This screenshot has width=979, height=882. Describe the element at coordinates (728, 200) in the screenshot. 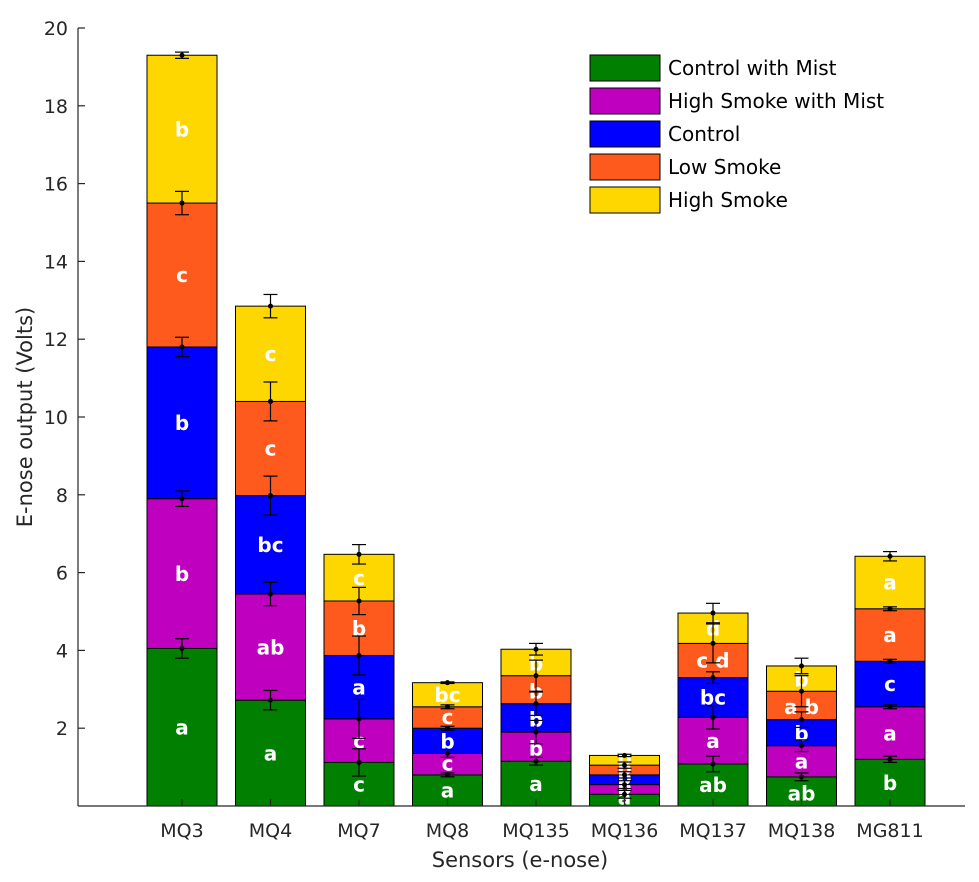

I see `legend-label: High Smoke` at that location.